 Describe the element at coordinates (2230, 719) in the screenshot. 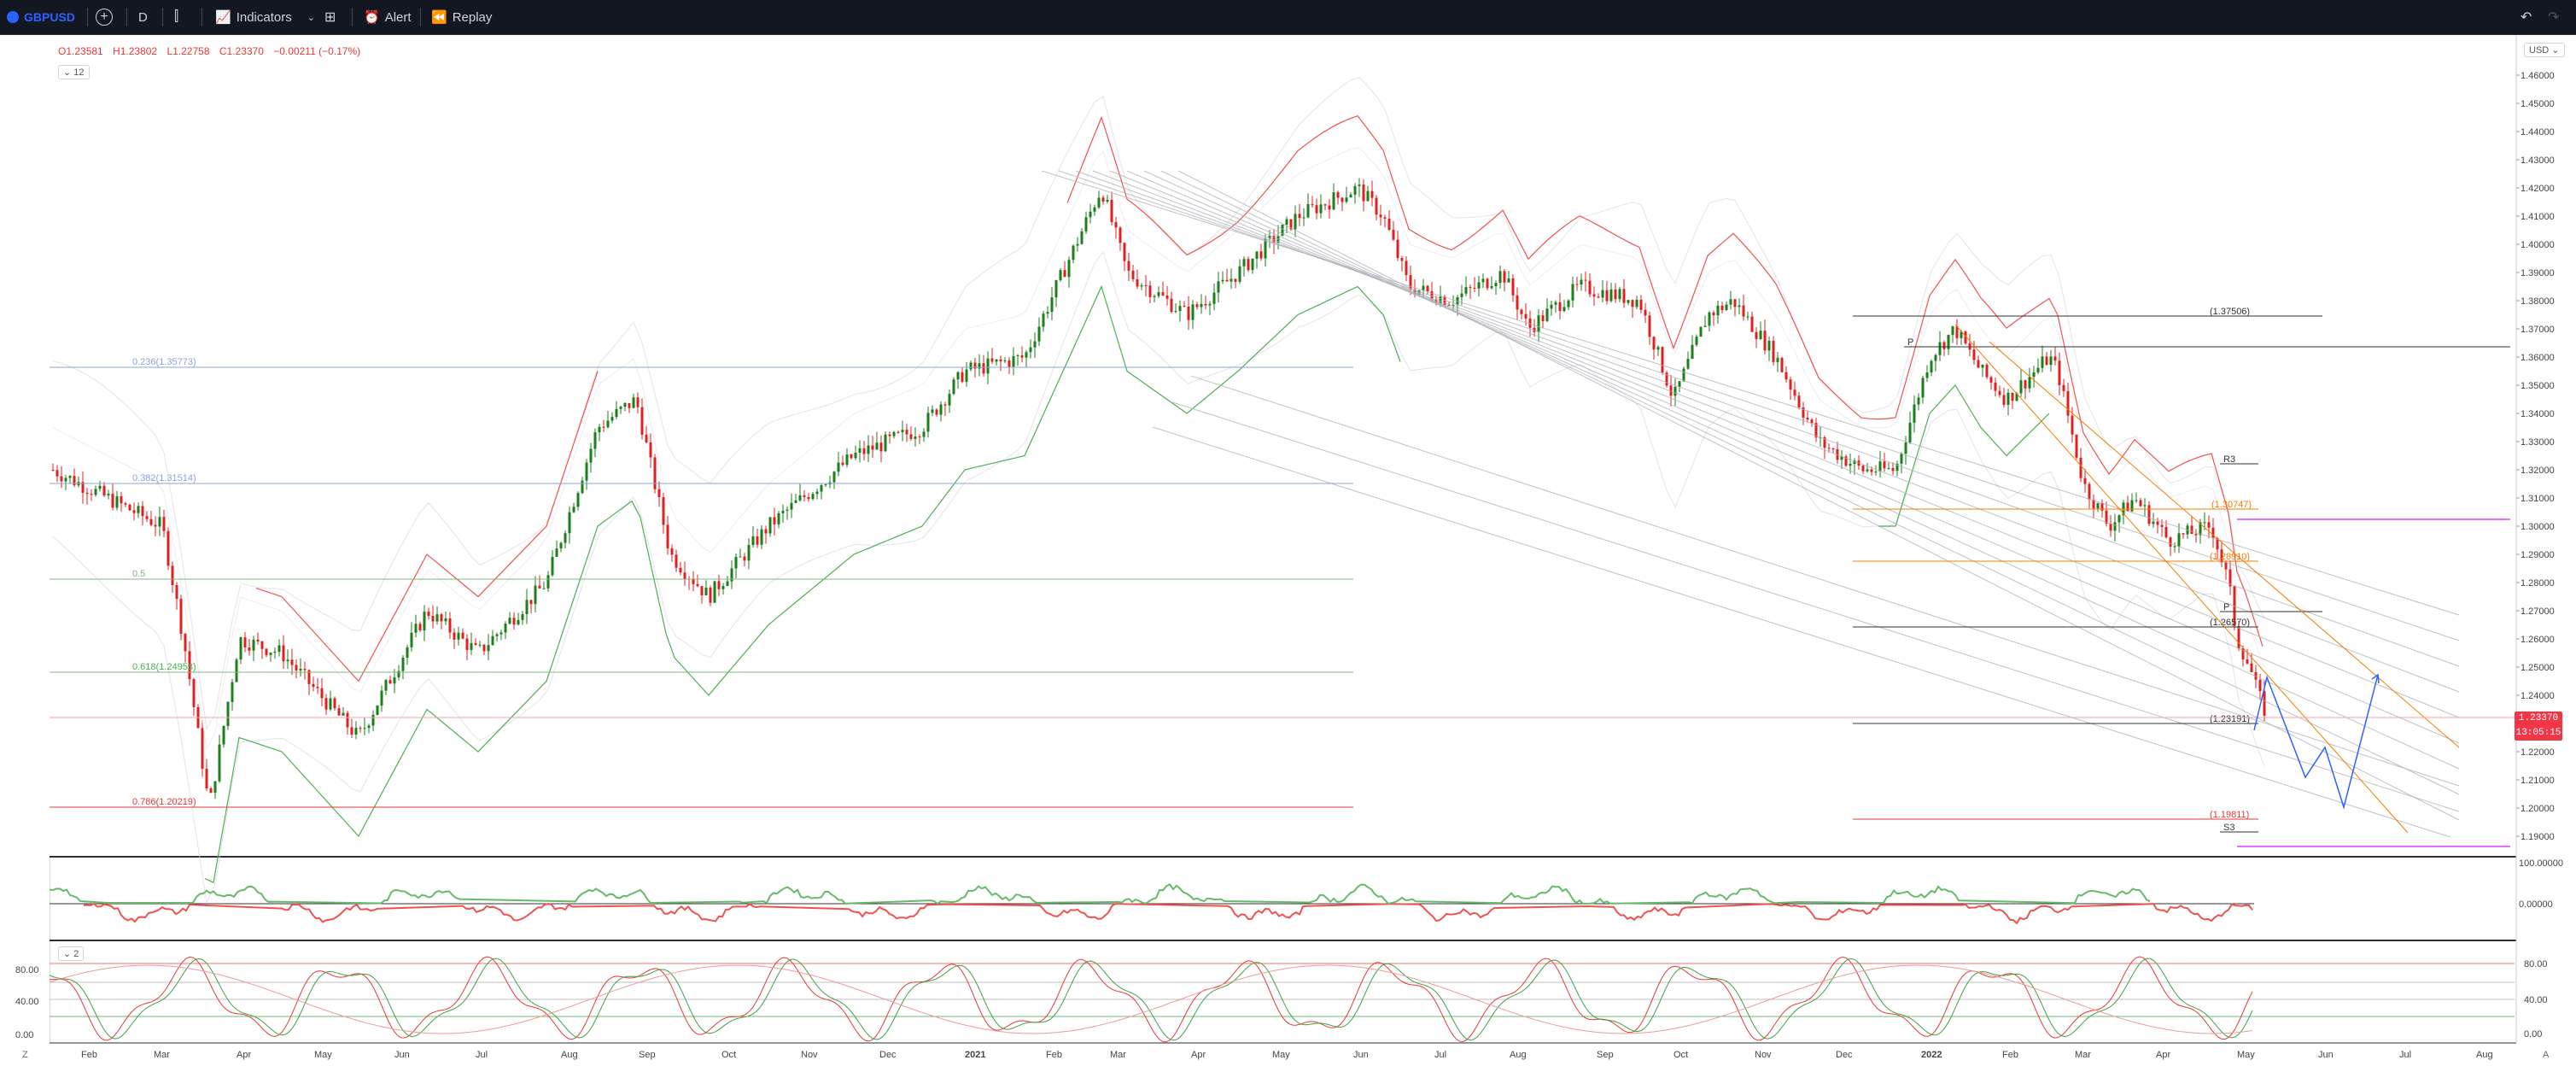

I see `pivot-level-label: (1.23191)` at that location.